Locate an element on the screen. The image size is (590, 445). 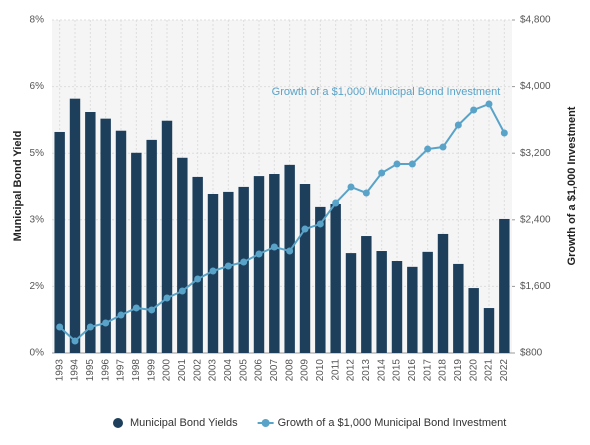
x-tick-label: 2000 is located at coordinates (167, 370).